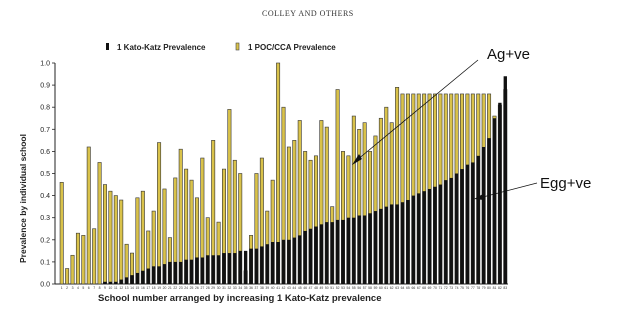 Image resolution: width=624 pixels, height=320 pixels. Describe the element at coordinates (294, 288) in the screenshot. I see `x-tick-label: 44` at that location.